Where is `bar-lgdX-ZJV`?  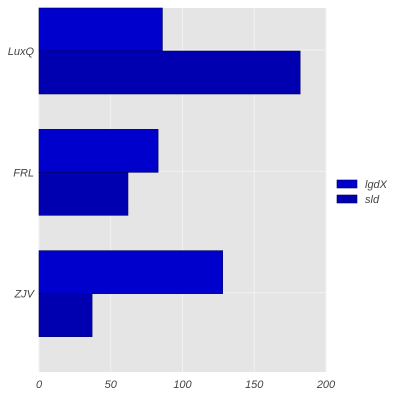 bar-lgdX-ZJV is located at coordinates (130, 272).